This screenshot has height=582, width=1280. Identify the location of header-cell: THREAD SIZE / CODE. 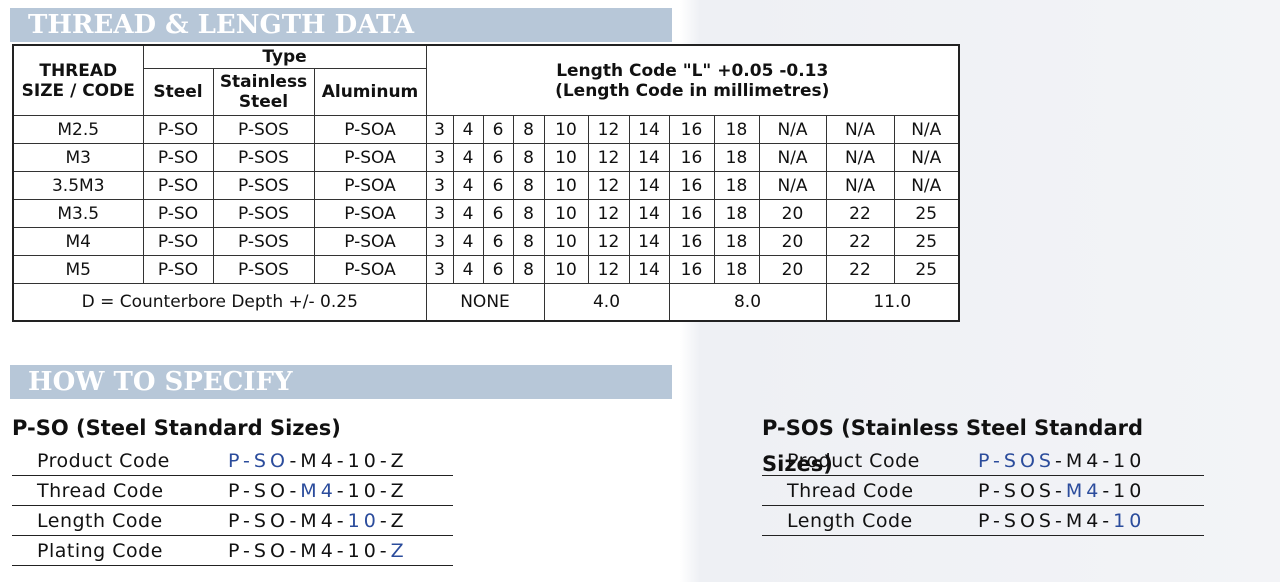
(78, 80).